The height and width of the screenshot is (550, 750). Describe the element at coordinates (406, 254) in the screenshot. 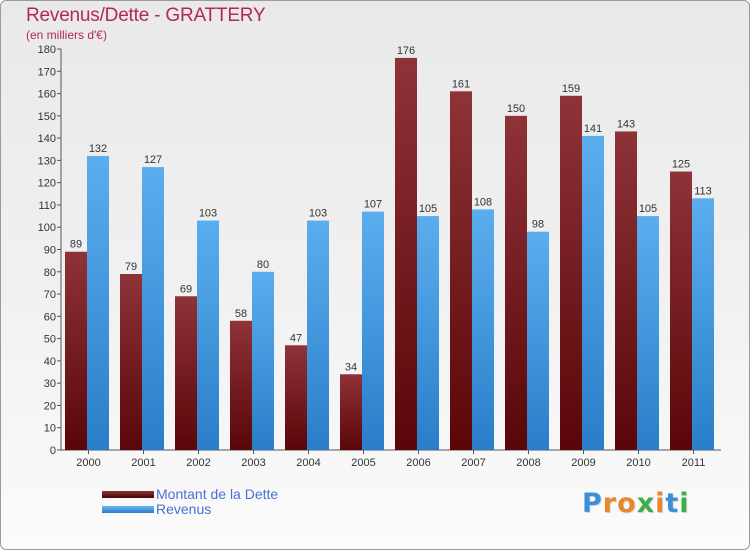

I see `bar-dette-2006` at that location.